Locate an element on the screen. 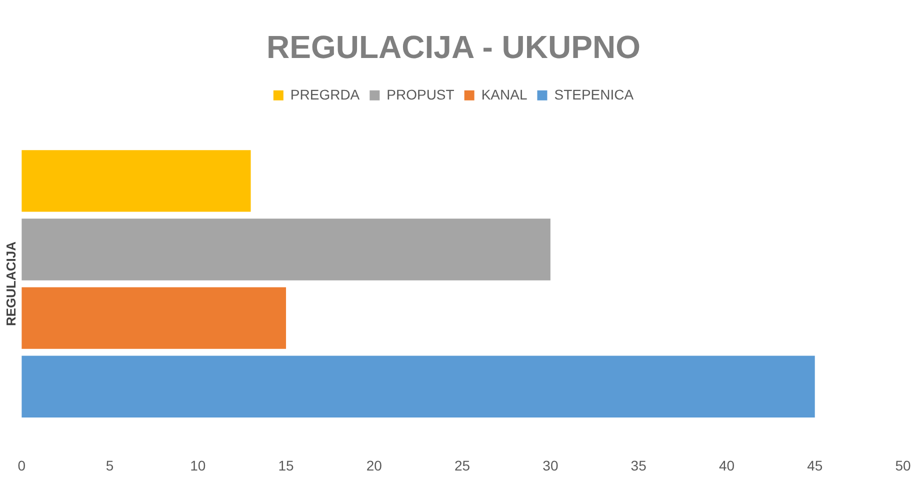 Image resolution: width=917 pixels, height=482 pixels. x-tick-label: 5 is located at coordinates (110, 465).